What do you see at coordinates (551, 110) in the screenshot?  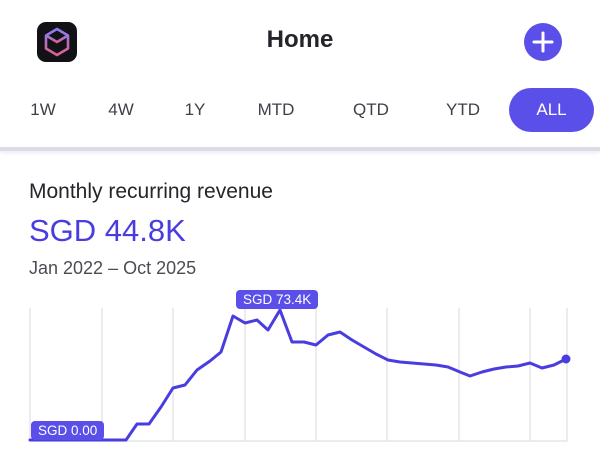 I see `tab-all: ALL` at bounding box center [551, 110].